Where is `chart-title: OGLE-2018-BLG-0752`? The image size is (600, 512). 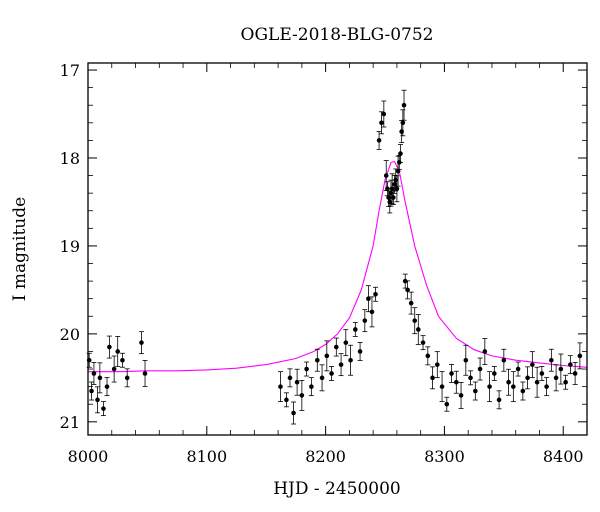 chart-title: OGLE-2018-BLG-0752 is located at coordinates (337, 35).